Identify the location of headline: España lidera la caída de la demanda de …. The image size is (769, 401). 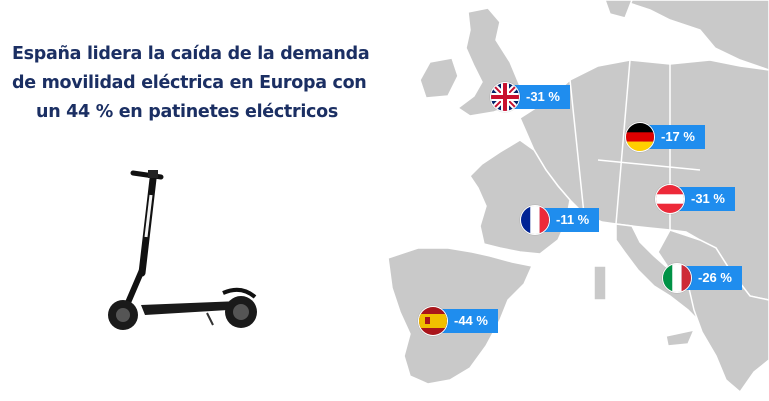
(191, 83).